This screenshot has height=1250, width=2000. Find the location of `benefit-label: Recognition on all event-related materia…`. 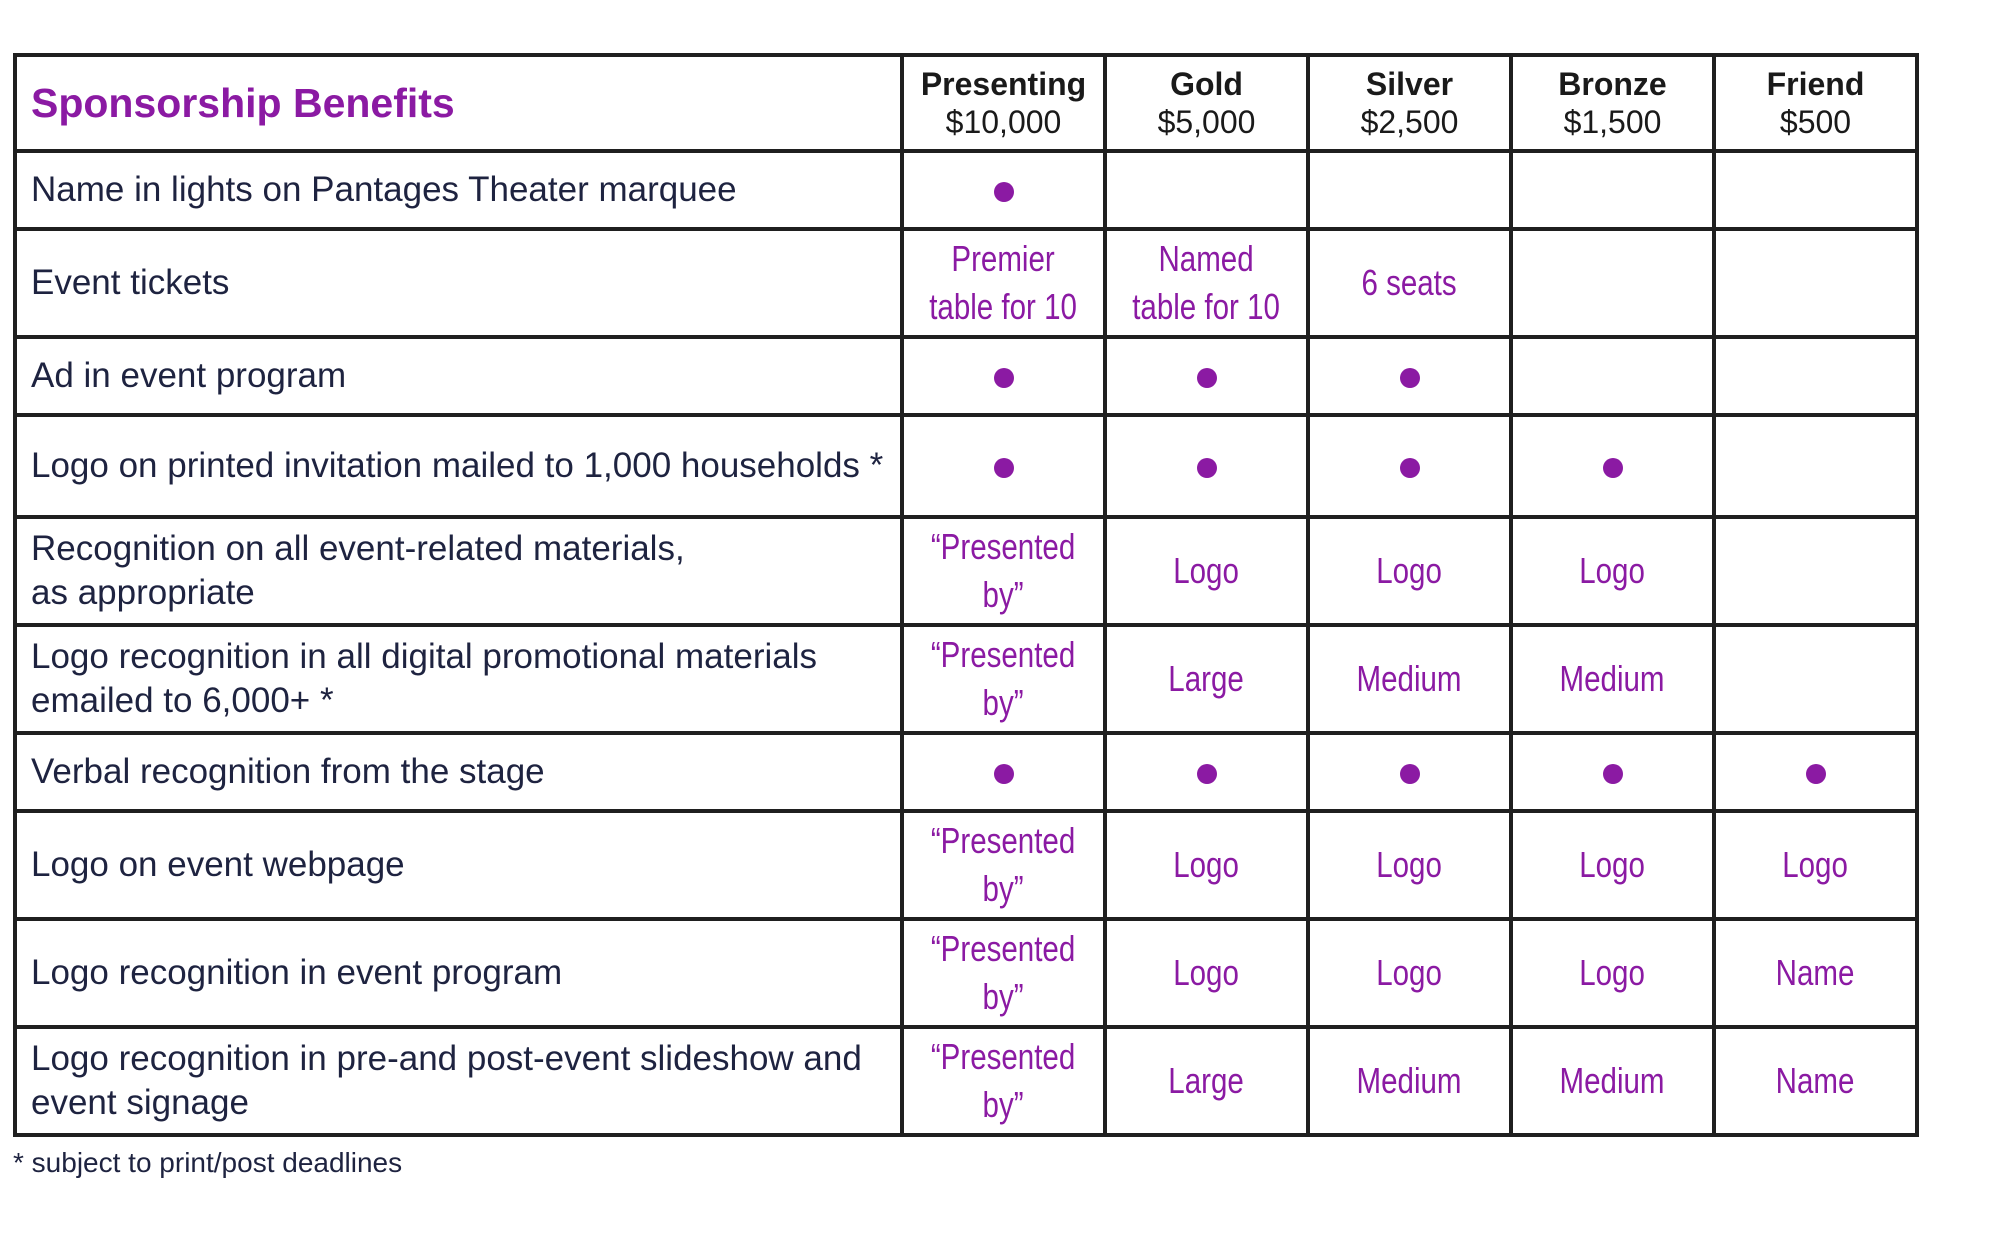

benefit-label: Recognition on all event-related materia… is located at coordinates (458, 571).